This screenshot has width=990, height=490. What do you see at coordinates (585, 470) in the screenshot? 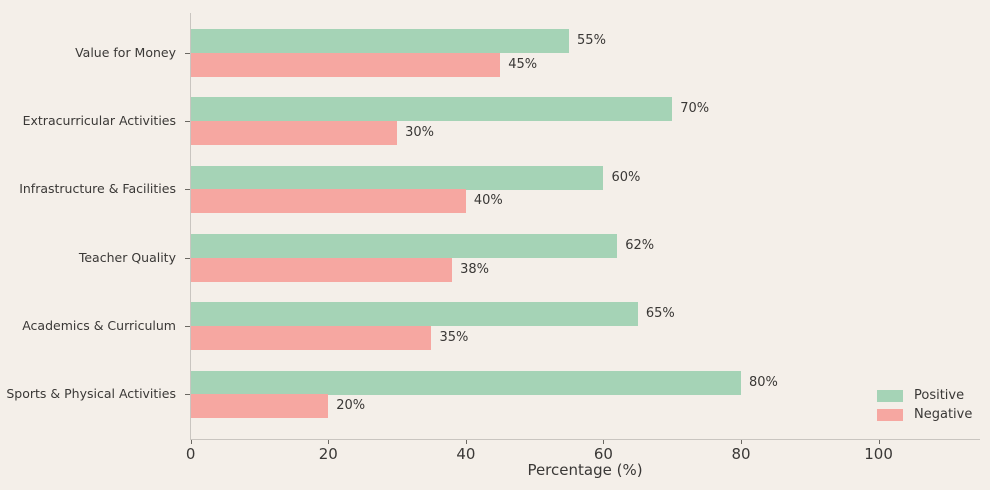
I see `x-axis-title: Percentage (%)` at bounding box center [585, 470].